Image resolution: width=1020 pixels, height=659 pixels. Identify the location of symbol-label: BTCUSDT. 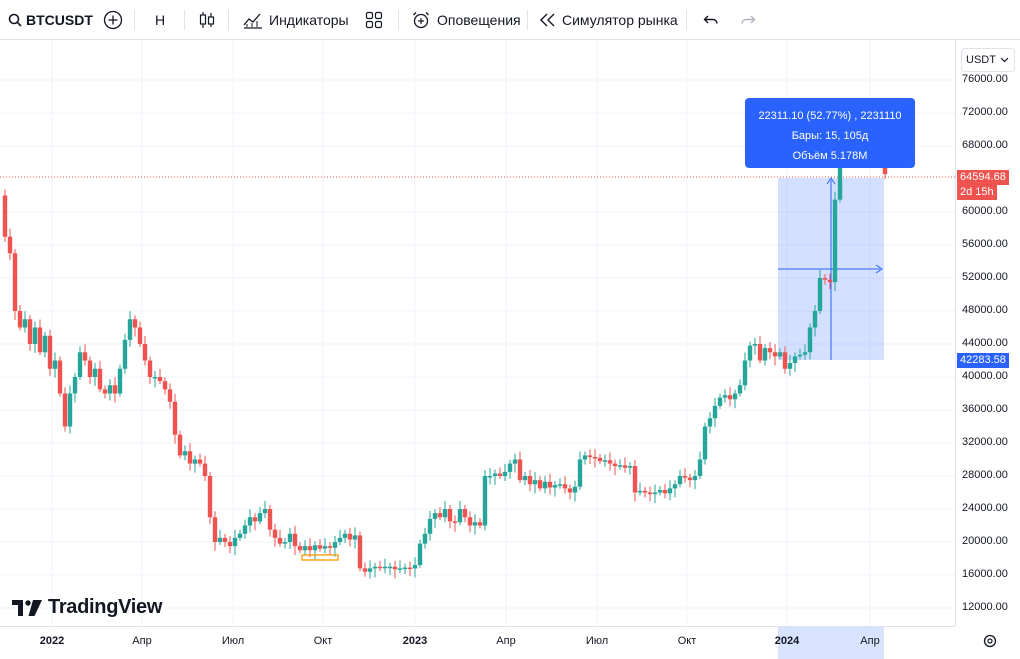
(59, 20).